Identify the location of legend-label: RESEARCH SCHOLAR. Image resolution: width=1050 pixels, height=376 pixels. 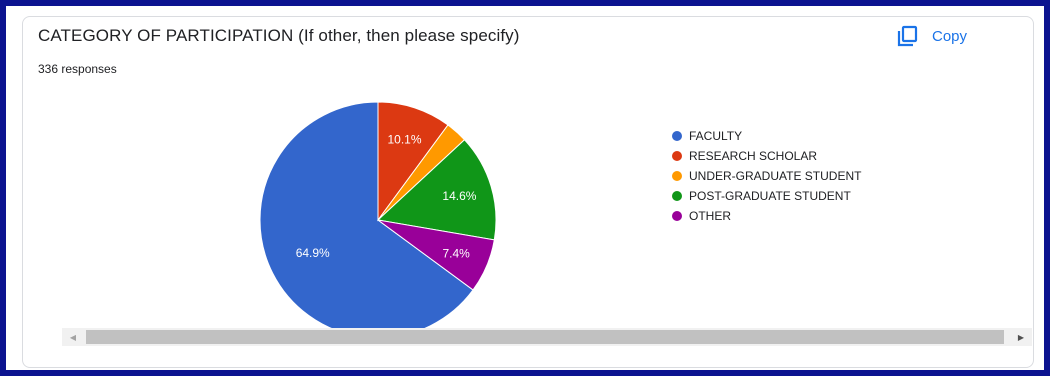
(753, 156).